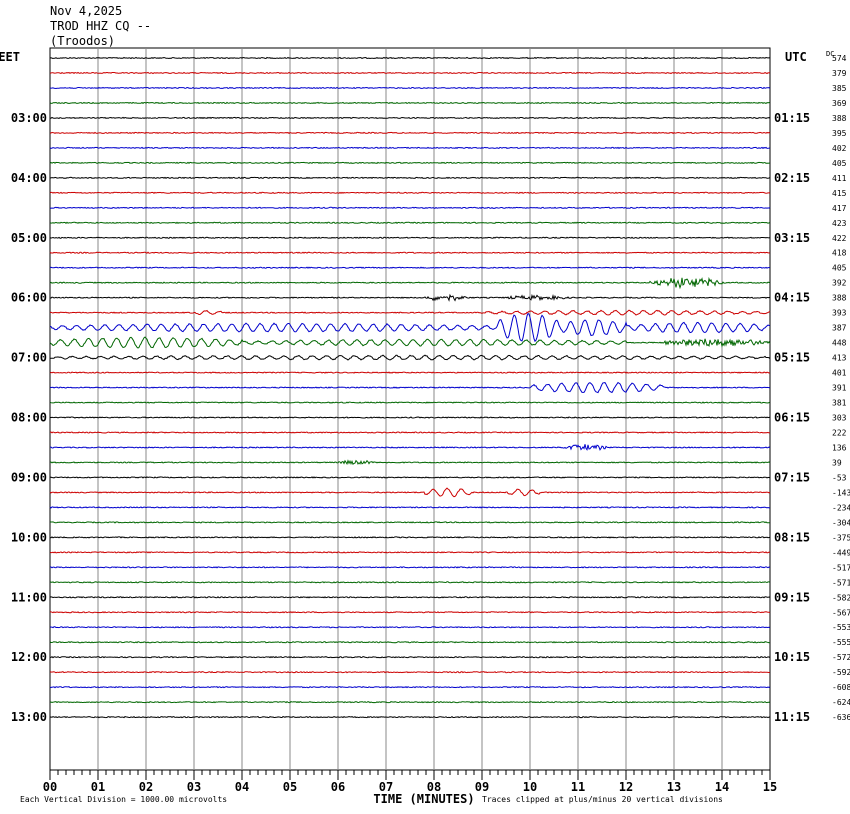 Image resolution: width=850 pixels, height=814 pixels. I want to click on x-tick-label: 12, so click(626, 787).